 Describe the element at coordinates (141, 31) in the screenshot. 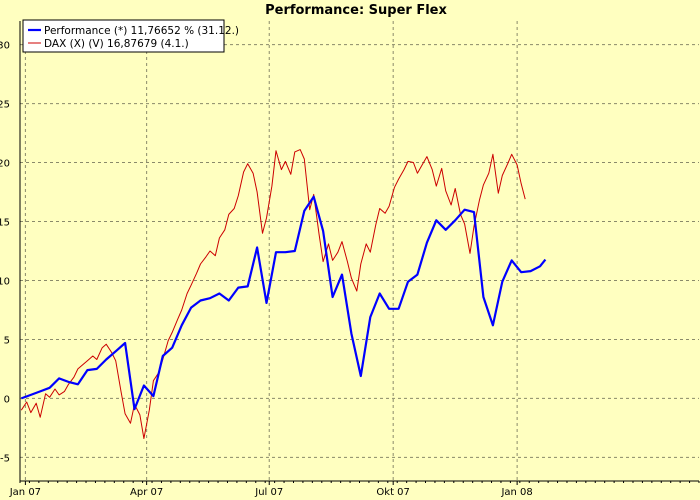

I see `legend-label-performance: Performance (*) 11,76652 % (31.12.)` at that location.